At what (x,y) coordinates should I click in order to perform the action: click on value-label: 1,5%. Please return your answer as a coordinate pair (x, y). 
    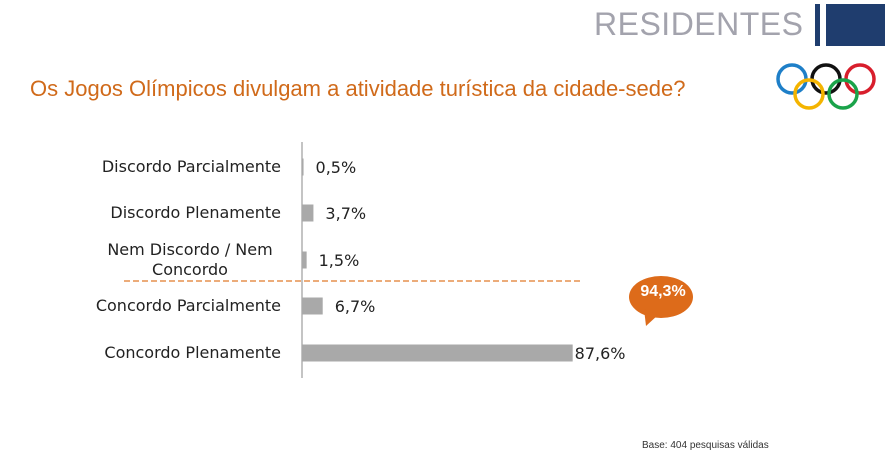
    Looking at the image, I should click on (339, 260).